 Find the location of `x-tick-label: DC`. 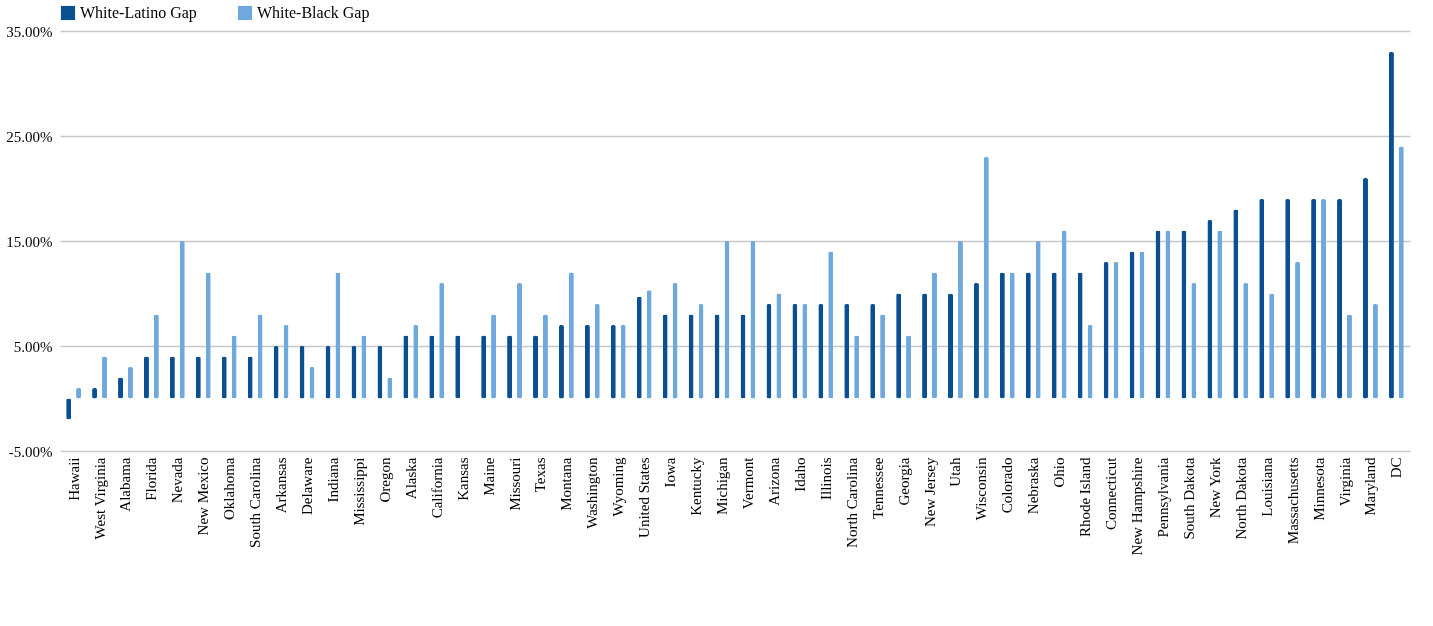

x-tick-label: DC is located at coordinates (1396, 468).